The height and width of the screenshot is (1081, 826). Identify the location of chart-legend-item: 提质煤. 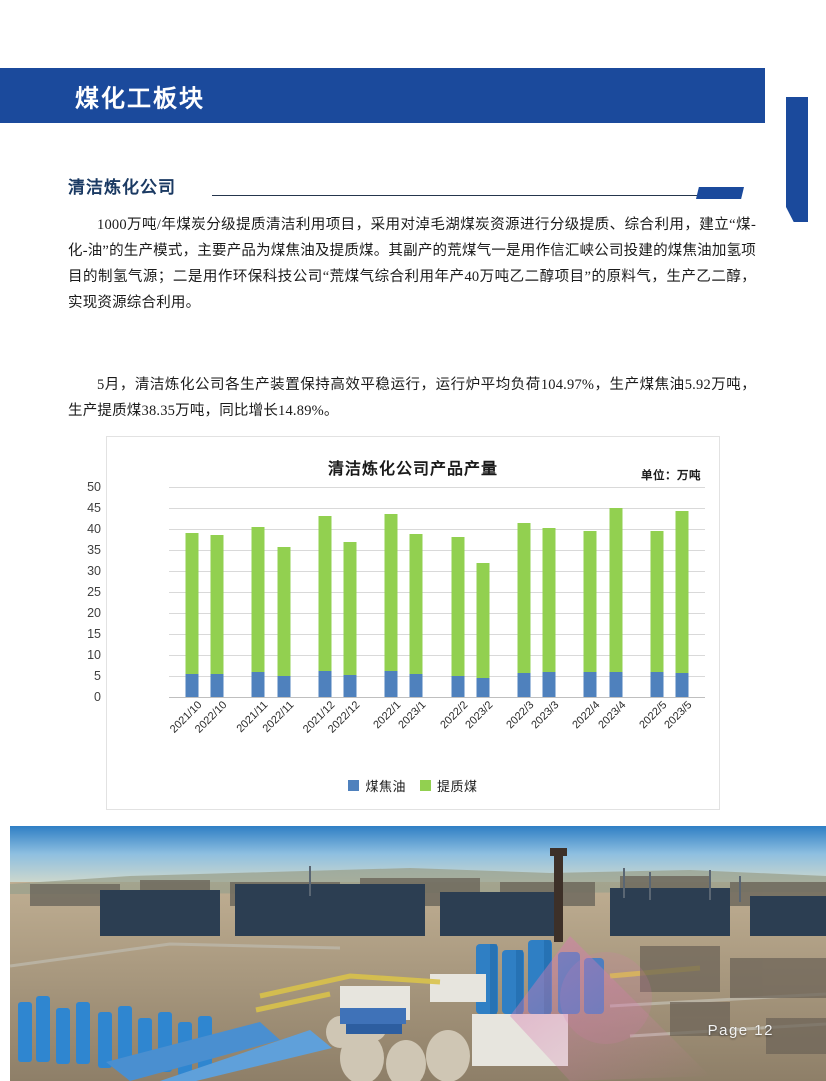
(449, 785).